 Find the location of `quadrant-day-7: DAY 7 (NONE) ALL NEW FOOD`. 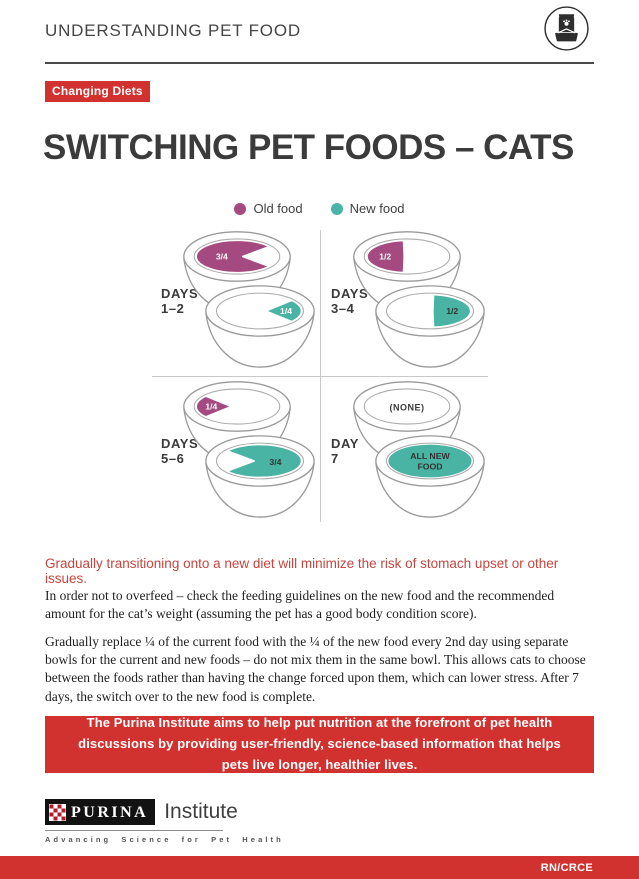

quadrant-day-7: DAY 7 (NONE) ALL NEW FOOD is located at coordinates (405, 451).